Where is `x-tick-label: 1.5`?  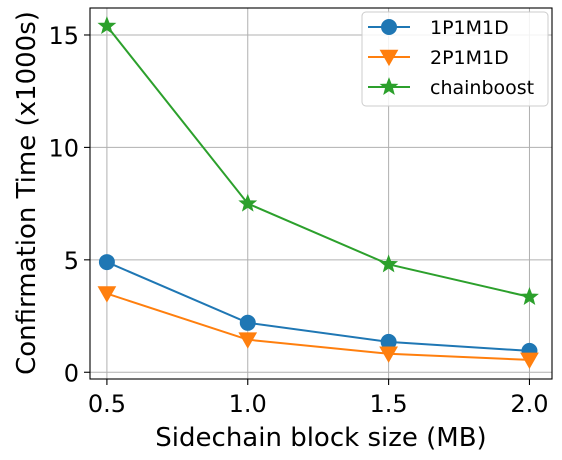 x-tick-label: 1.5 is located at coordinates (389, 404).